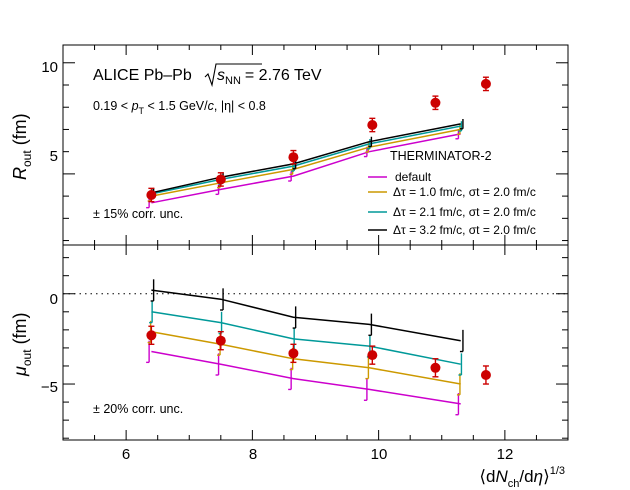 The image size is (630, 490). What do you see at coordinates (464, 230) in the screenshot?
I see `legend-label-dtau-3: Δτ = 3.2 fm/c, σt = 2.0 fm/c` at bounding box center [464, 230].